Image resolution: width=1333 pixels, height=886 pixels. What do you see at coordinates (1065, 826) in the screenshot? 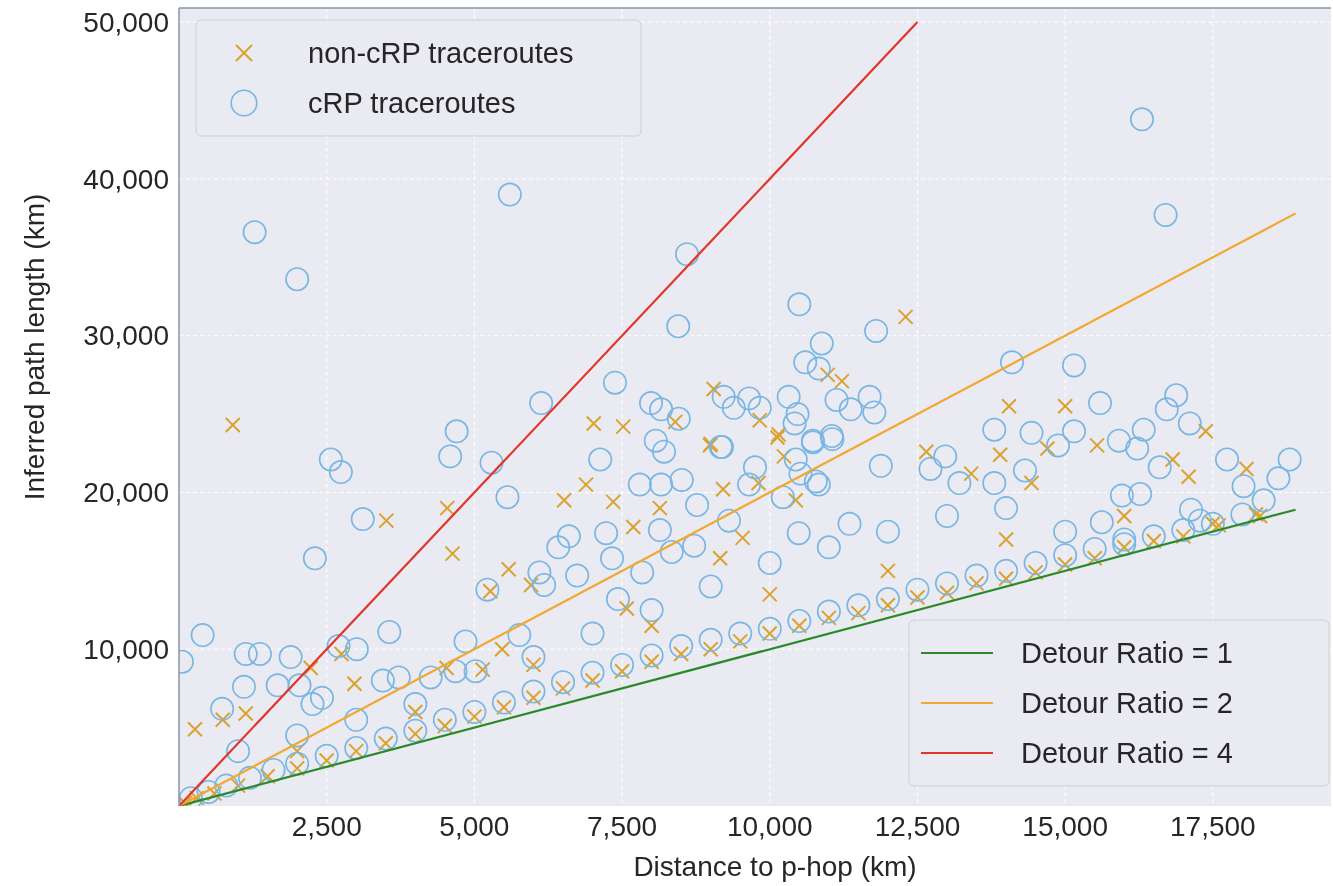
I see `x-tick-label: 15,000` at bounding box center [1065, 826].